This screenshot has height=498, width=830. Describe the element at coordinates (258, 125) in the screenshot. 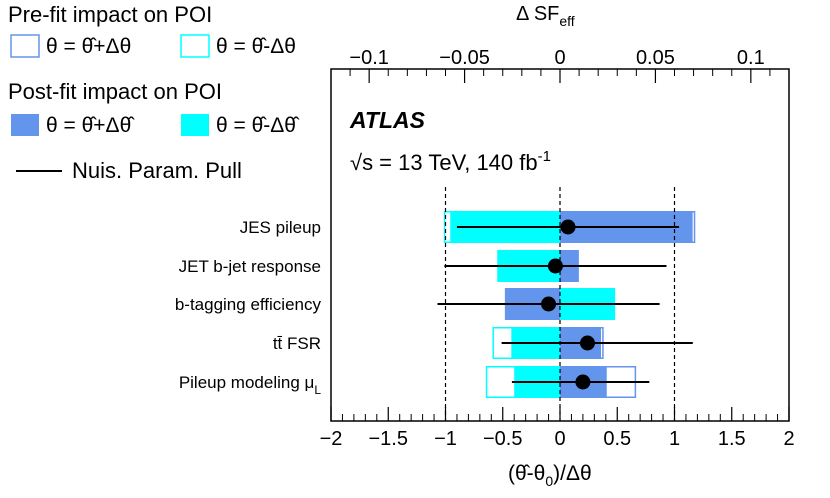

I see `legend-postfit-down-label: θ = θ̂-Δθ̂` at that location.